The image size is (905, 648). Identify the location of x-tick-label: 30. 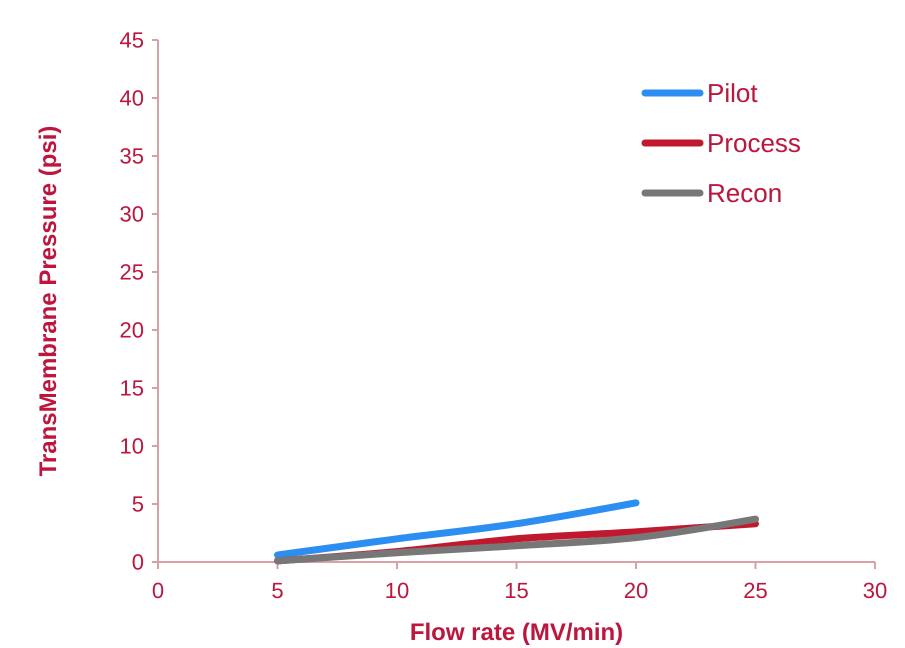
(875, 590).